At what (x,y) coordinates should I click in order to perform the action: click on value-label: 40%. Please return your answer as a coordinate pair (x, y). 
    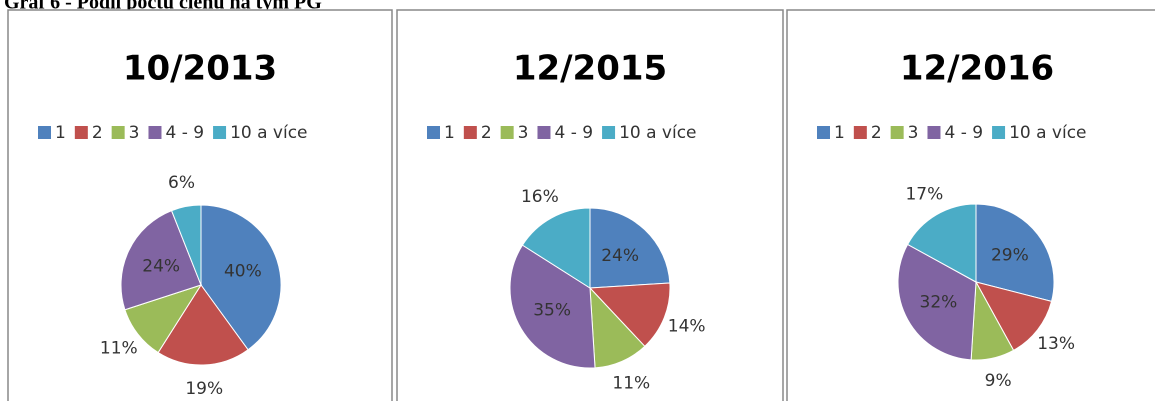
    Looking at the image, I should click on (243, 271).